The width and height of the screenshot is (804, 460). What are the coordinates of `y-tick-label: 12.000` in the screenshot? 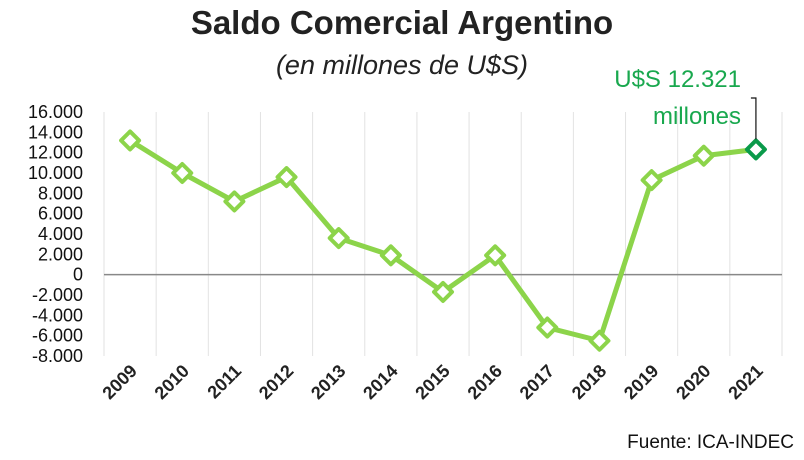 It's located at (55, 153).